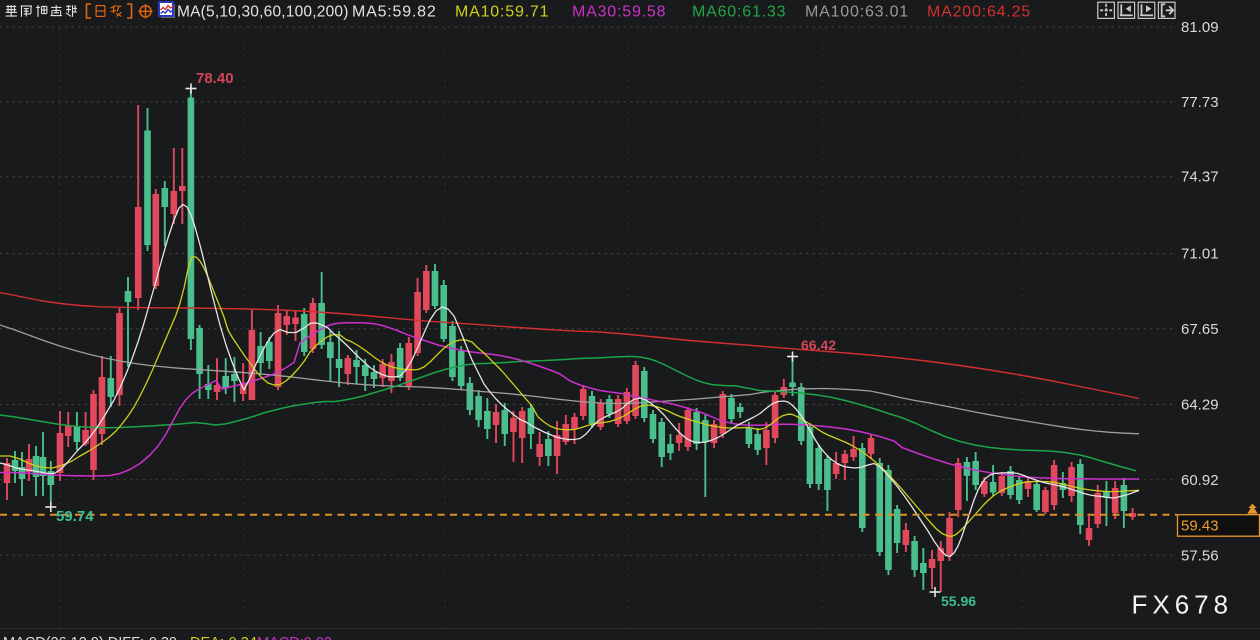 This screenshot has height=640, width=1260. Describe the element at coordinates (502, 12) in the screenshot. I see `svg-text: MA10:59.71` at that location.